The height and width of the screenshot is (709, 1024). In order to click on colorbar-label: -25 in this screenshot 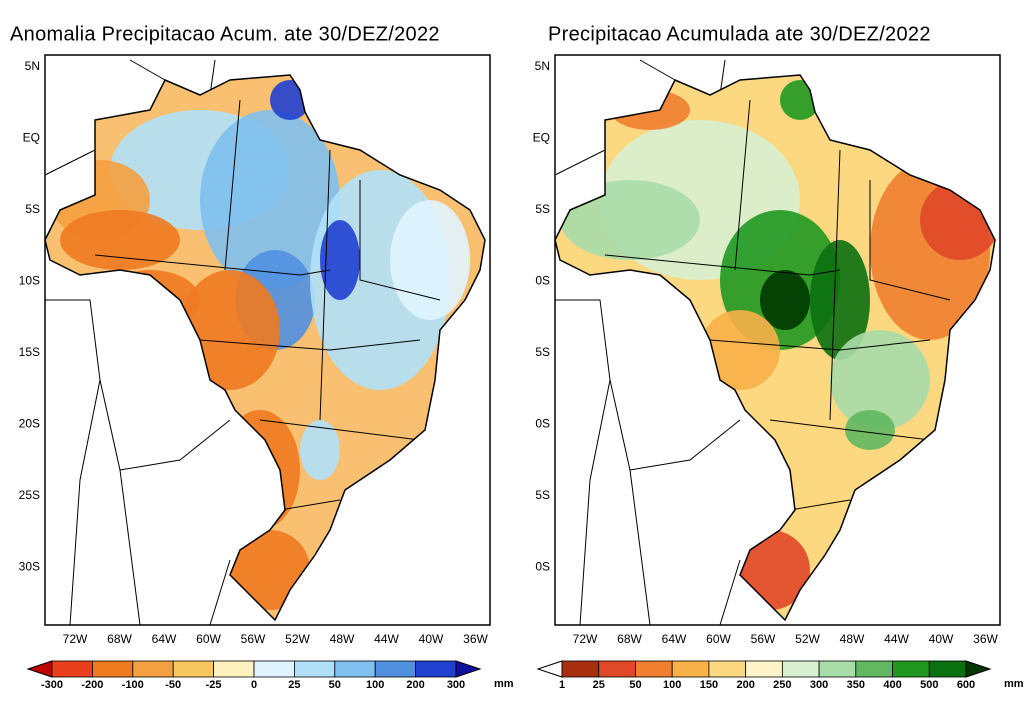, I will do `click(214, 685)`.